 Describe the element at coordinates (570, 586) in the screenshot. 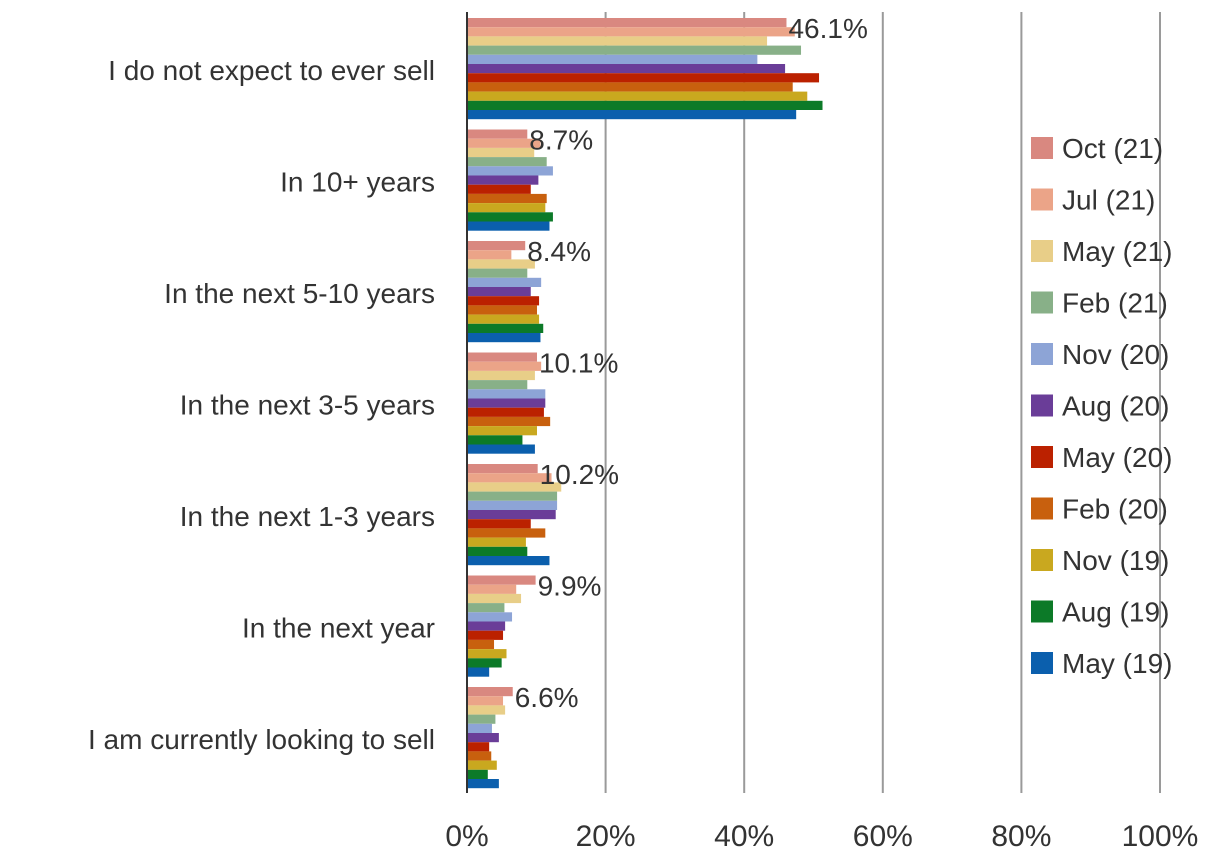

I see `data-label: 9.9%` at that location.